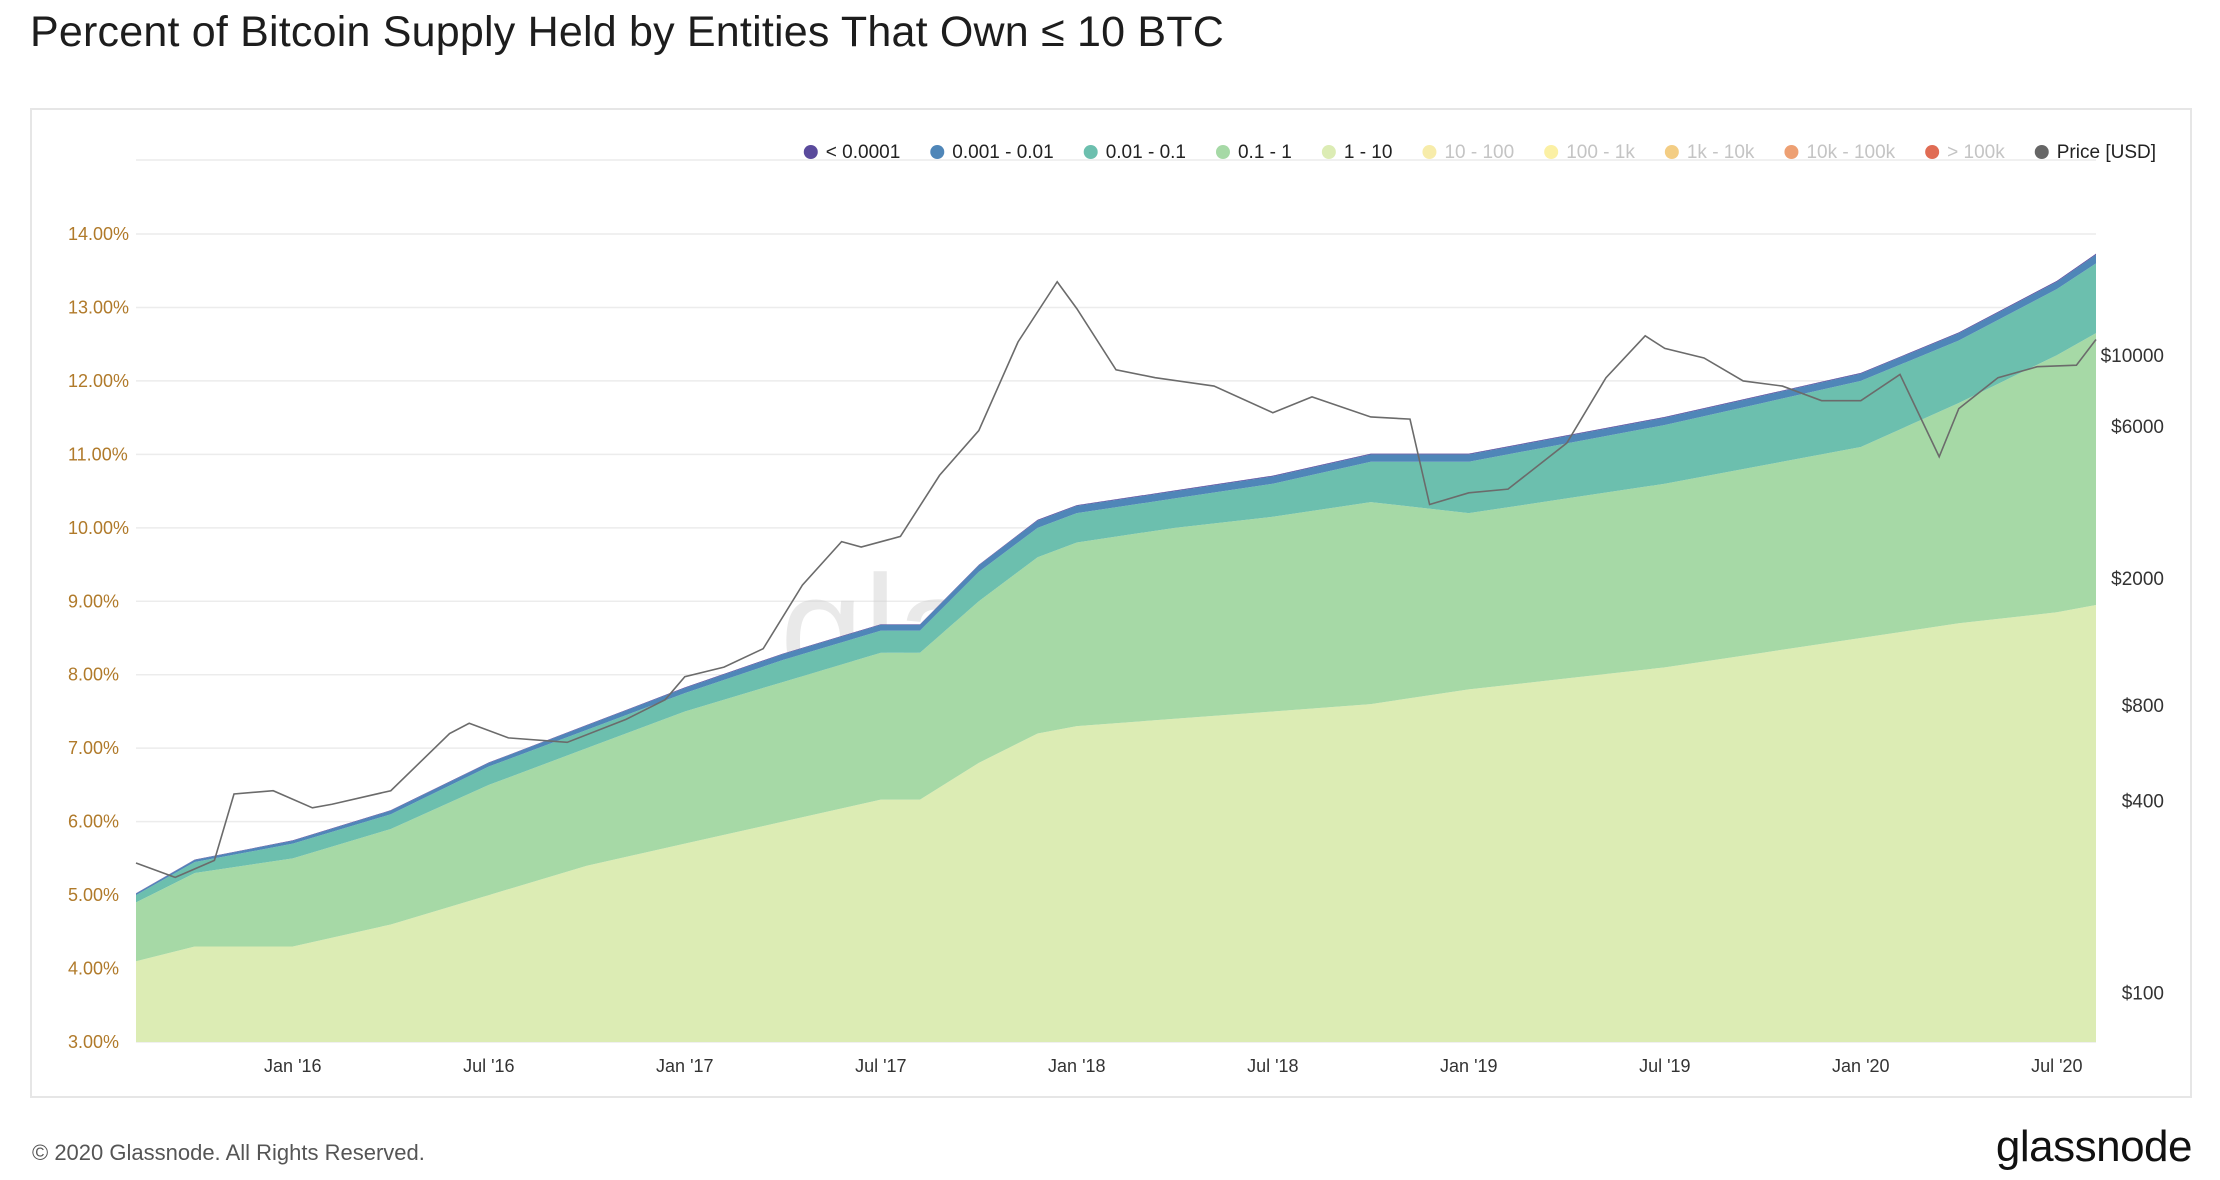  What do you see at coordinates (98, 381) in the screenshot?
I see `y-left-tick: 12.00%` at bounding box center [98, 381].